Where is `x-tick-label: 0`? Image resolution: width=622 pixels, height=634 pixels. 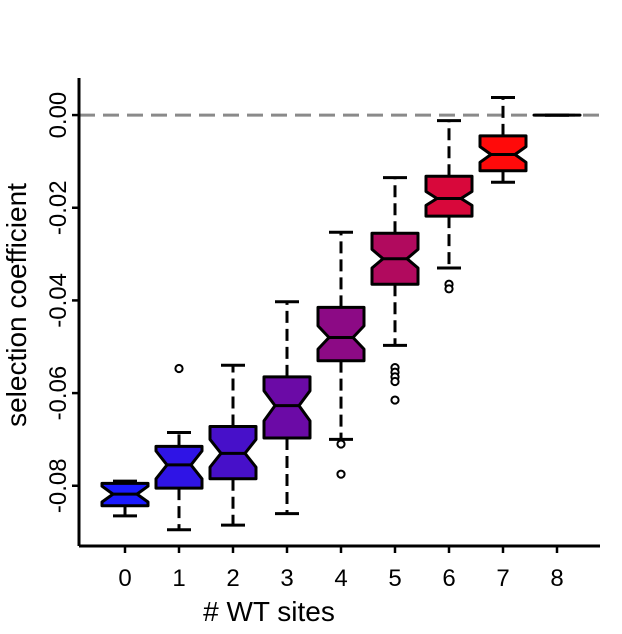
x-tick-label: 0 is located at coordinates (124, 578).